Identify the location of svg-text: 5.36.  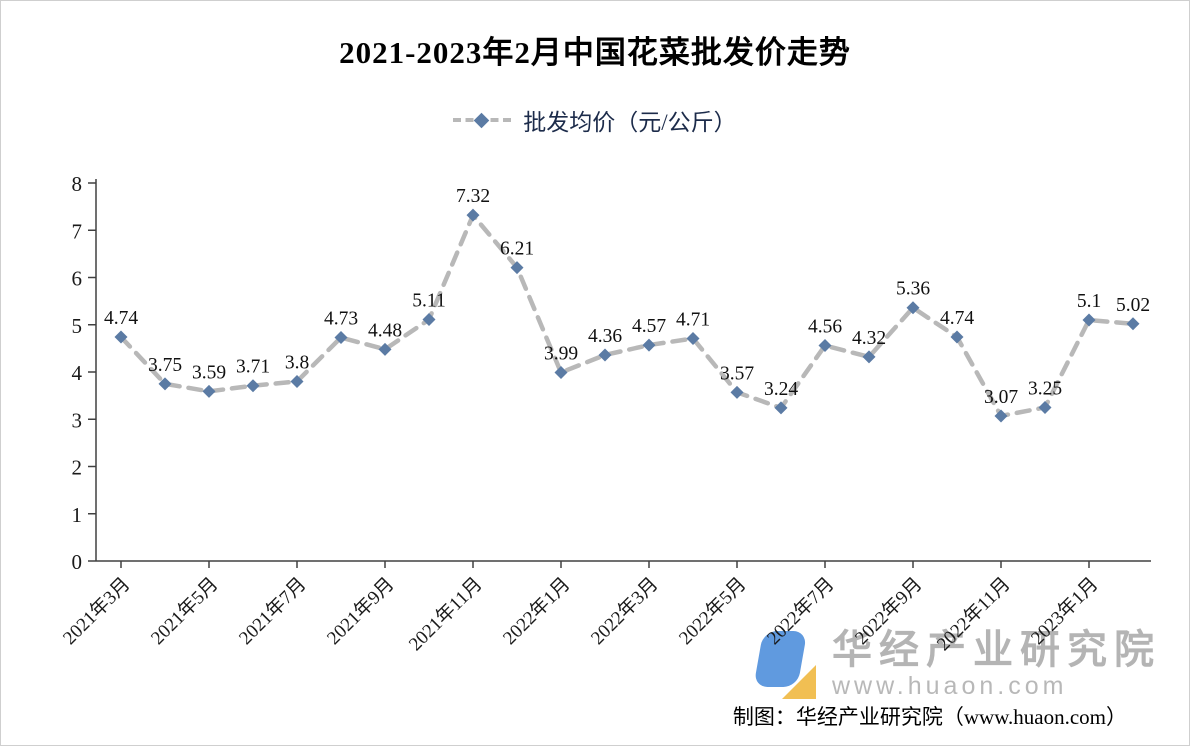
(913, 289).